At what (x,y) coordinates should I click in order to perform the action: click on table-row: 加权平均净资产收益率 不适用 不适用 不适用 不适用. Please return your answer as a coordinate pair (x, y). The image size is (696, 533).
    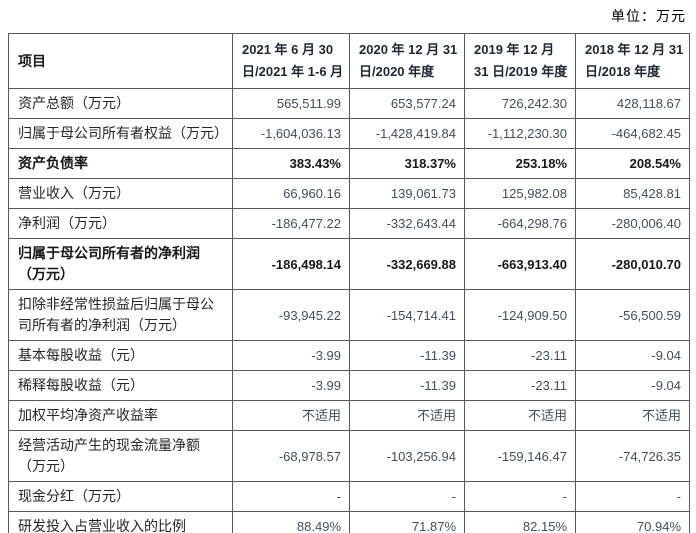
    Looking at the image, I should click on (349, 415).